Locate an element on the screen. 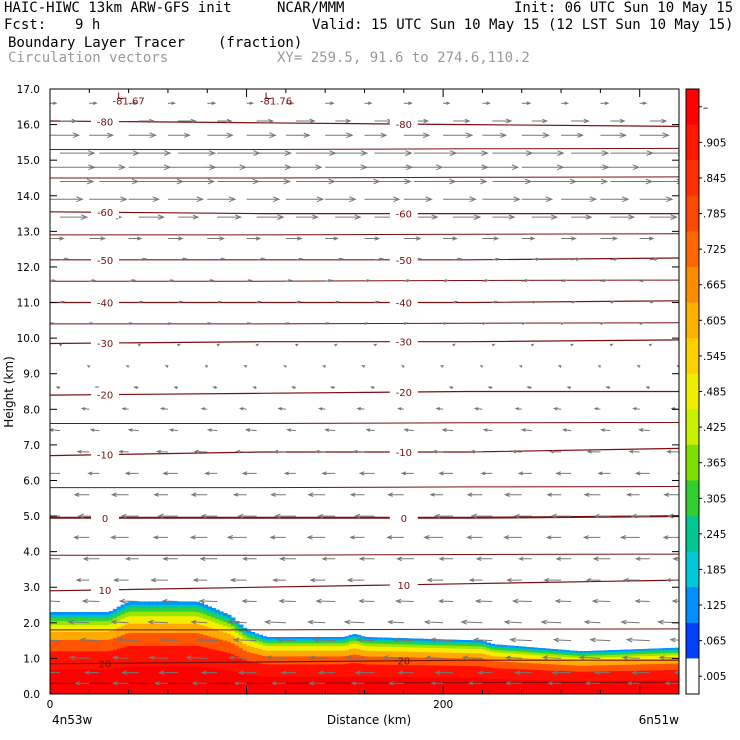 The width and height of the screenshot is (740, 740). colorbar-label: .845 is located at coordinates (714, 179).